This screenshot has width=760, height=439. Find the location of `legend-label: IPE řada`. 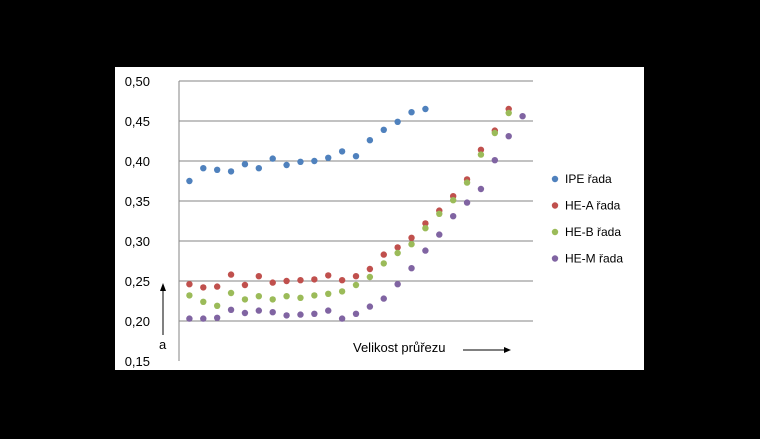

legend-label: IPE řada is located at coordinates (588, 179).